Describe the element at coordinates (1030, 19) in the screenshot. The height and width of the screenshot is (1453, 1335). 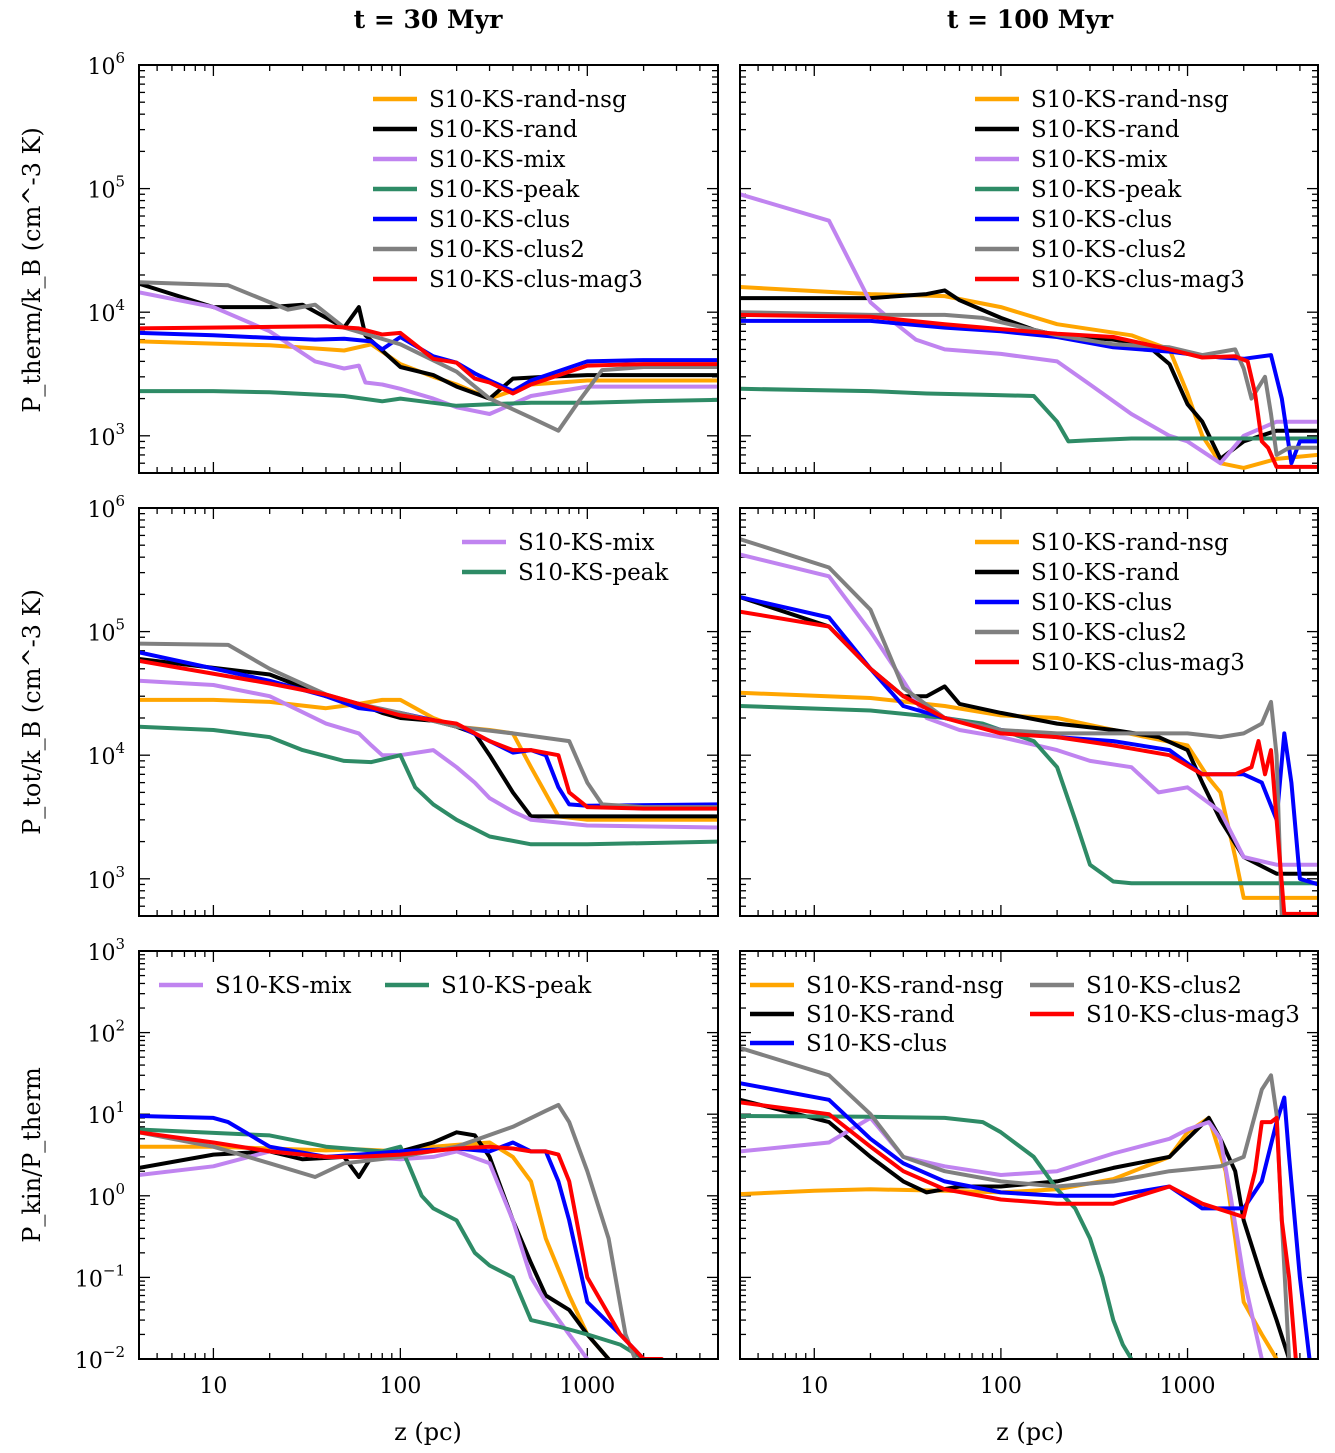
I see `column-title-right: t = 100 Myr` at that location.